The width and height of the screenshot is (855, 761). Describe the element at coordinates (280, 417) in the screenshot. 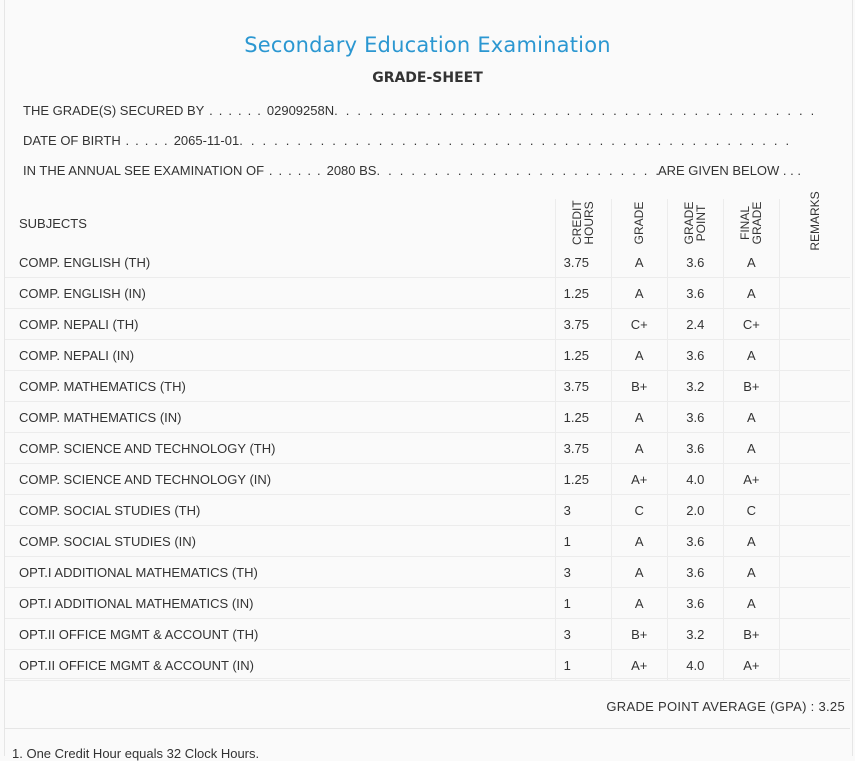

I see `subject-cell: COMP. MATHEMATICS (IN)` at that location.